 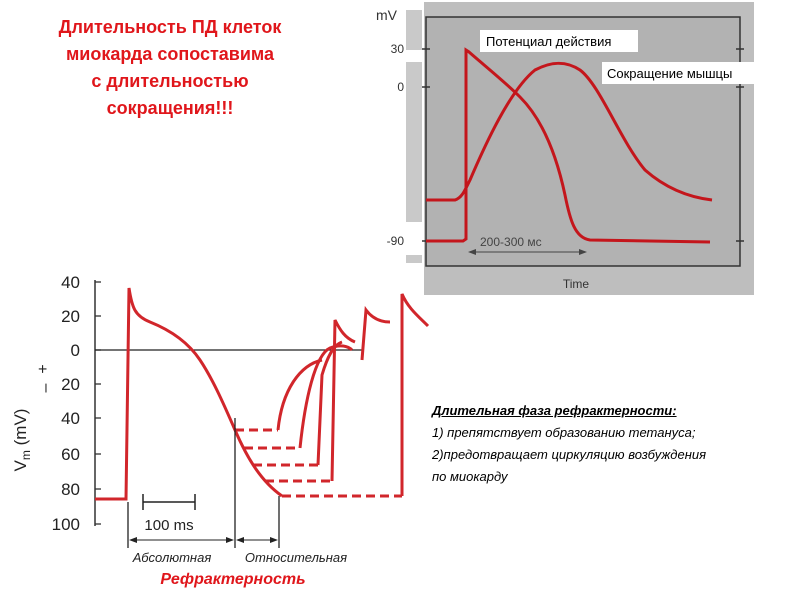 I want to click on absolute-label: Абсолютная, so click(x=172, y=557).